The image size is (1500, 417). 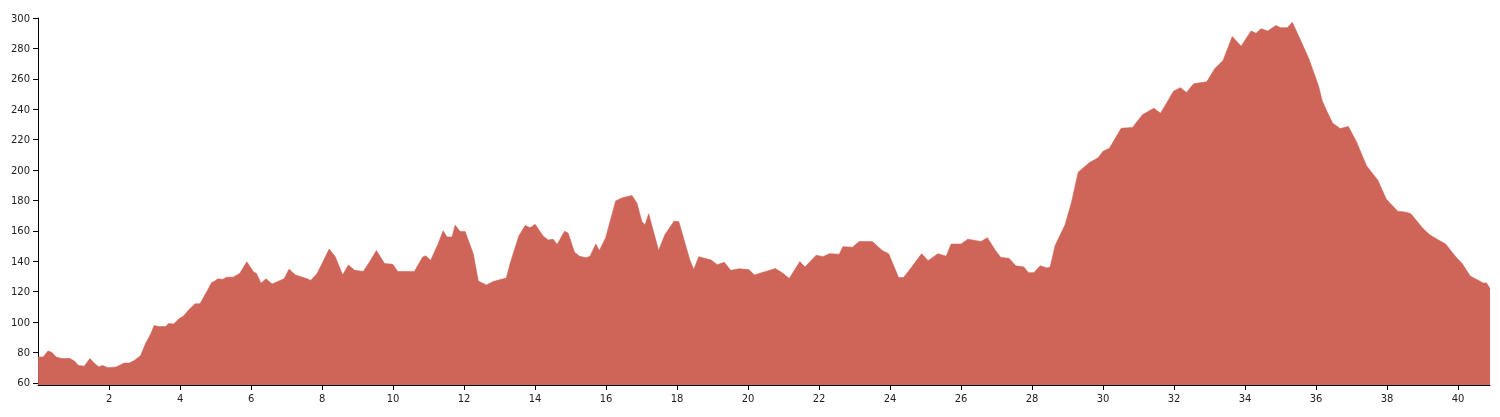 What do you see at coordinates (322, 398) in the screenshot?
I see `x-tick-label: 8` at bounding box center [322, 398].